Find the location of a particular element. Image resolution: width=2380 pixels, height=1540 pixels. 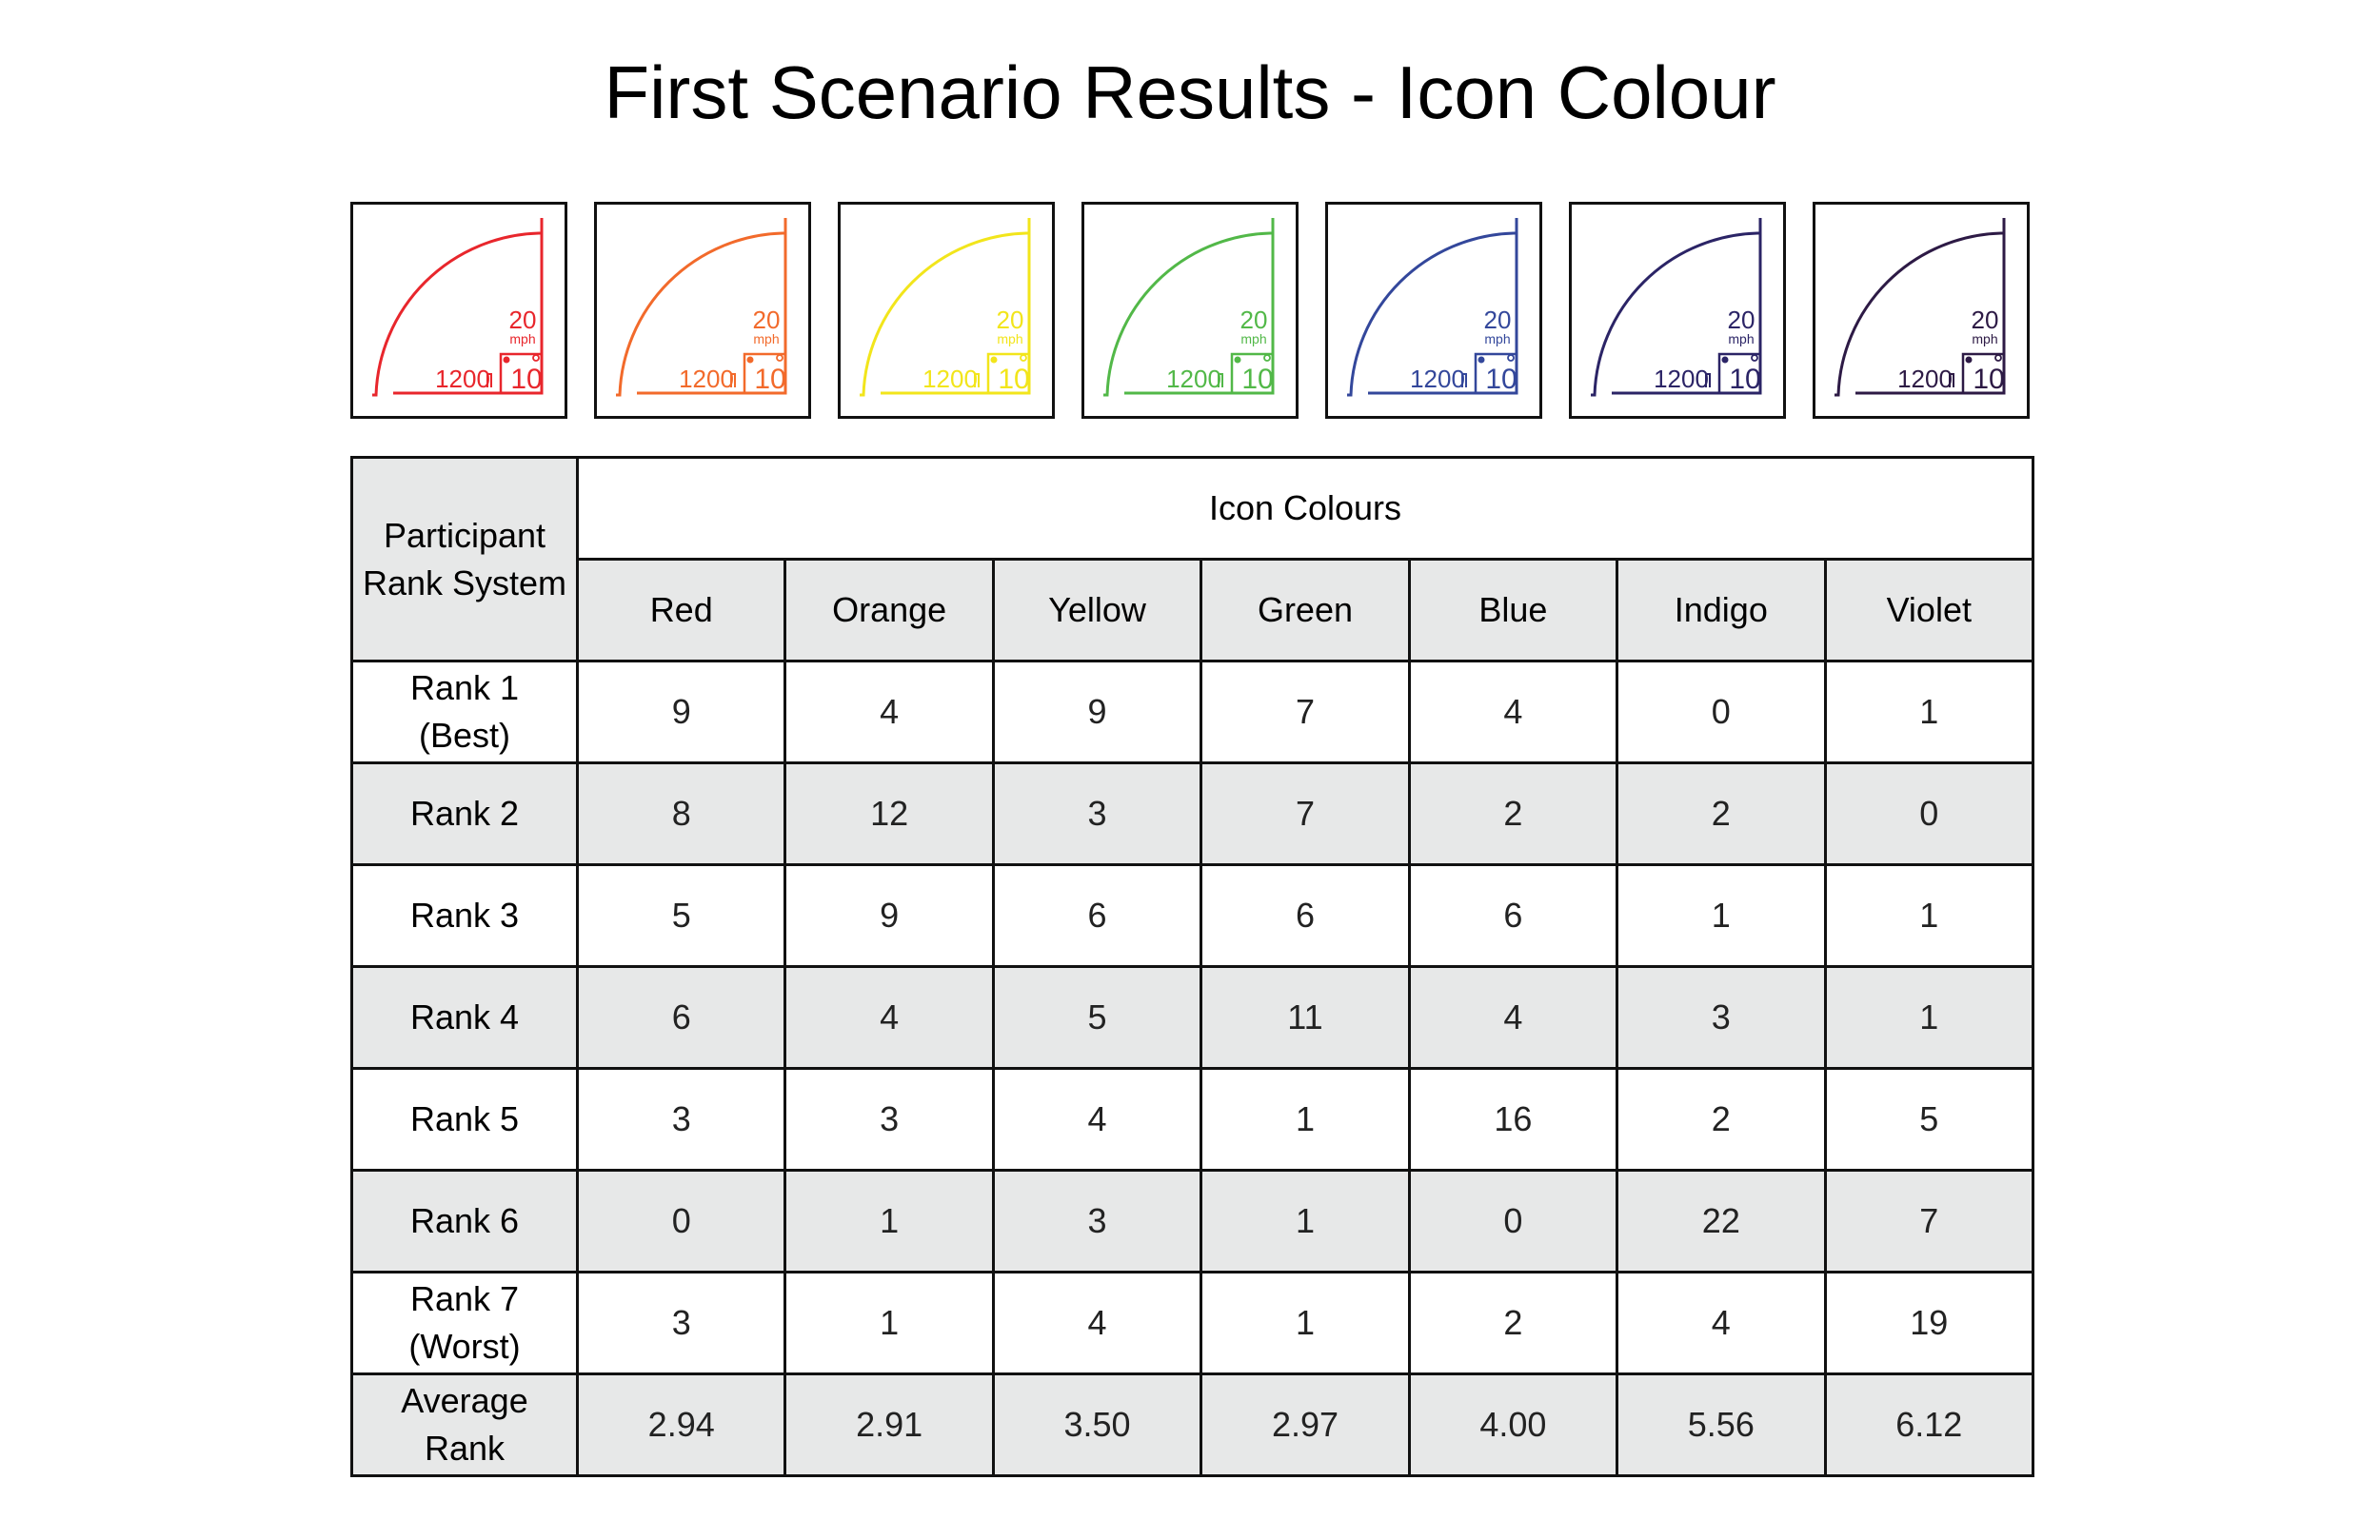

row-header: Rank 3 is located at coordinates (464, 915).